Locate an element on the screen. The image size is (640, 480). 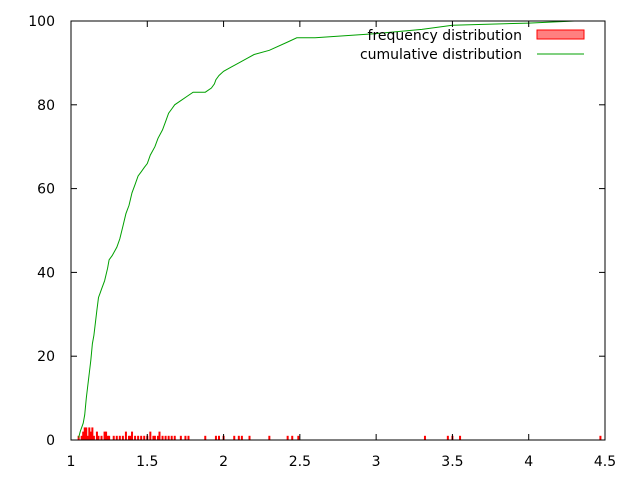
y-tick-label: 0 is located at coordinates (50, 441).